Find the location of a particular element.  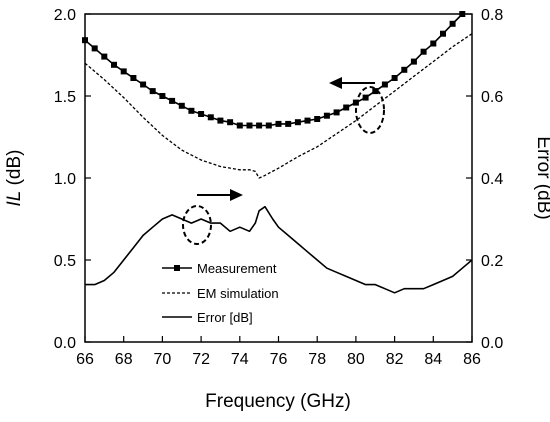

y-left-axis-title-unit: (dB) is located at coordinates (14, 169).